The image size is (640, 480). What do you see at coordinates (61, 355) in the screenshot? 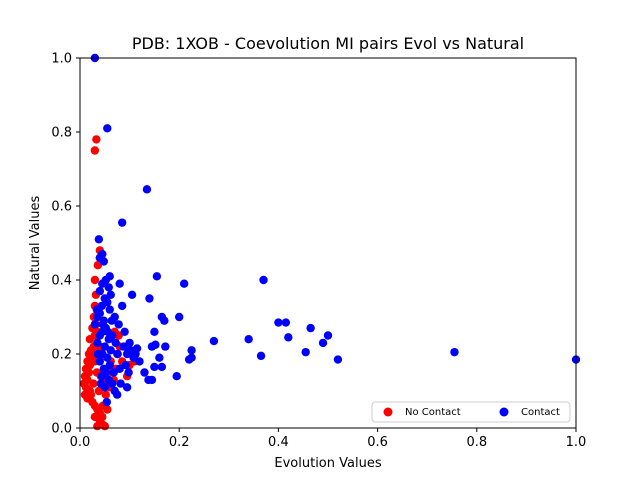
I see `y-tick-label: 0.2` at bounding box center [61, 355].